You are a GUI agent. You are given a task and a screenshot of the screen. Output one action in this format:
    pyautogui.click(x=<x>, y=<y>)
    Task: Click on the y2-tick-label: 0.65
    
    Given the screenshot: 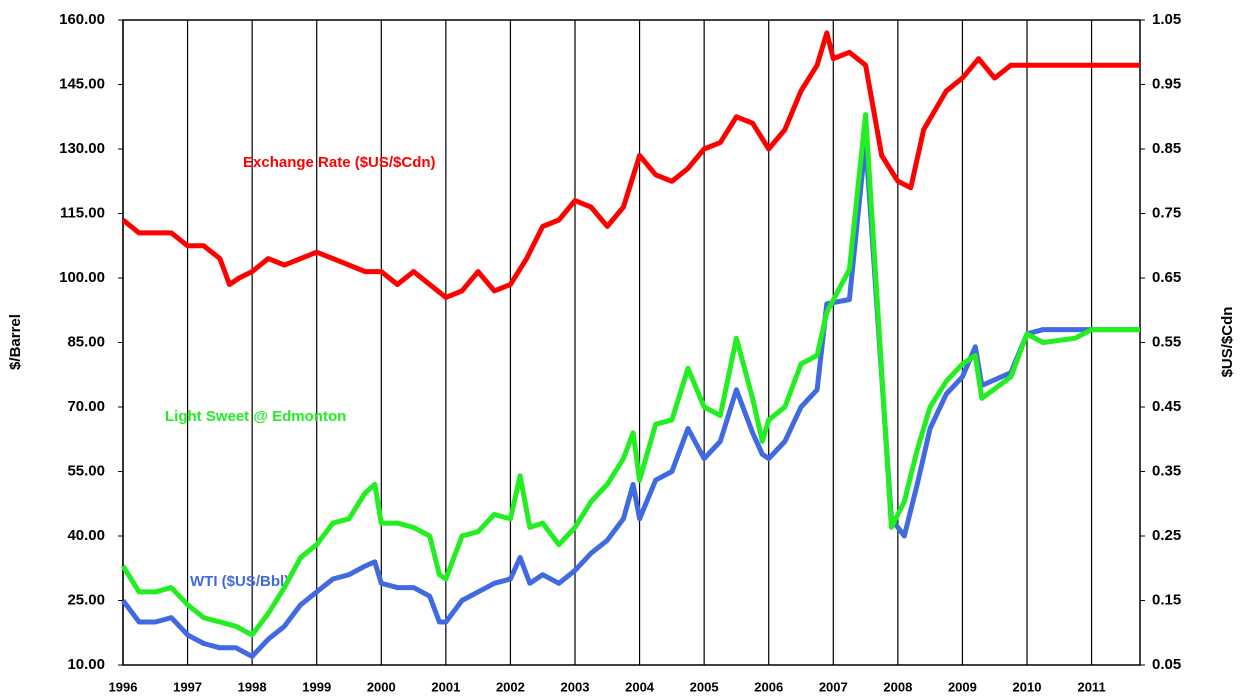 What is the action you would take?
    pyautogui.click(x=1166, y=277)
    